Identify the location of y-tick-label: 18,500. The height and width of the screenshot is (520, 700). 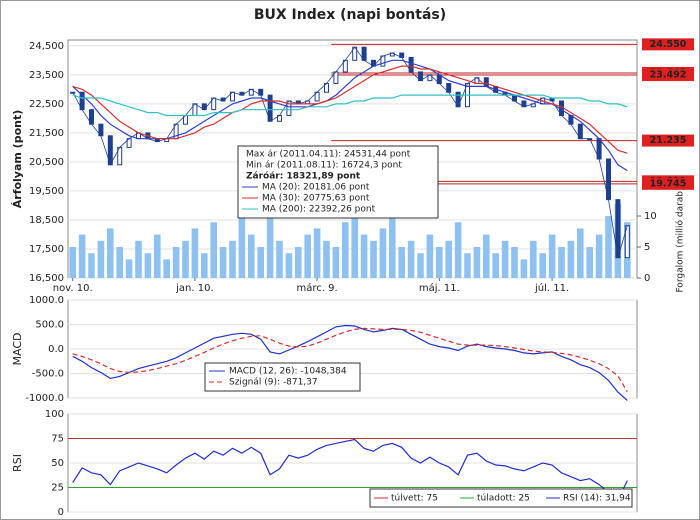
(46, 220).